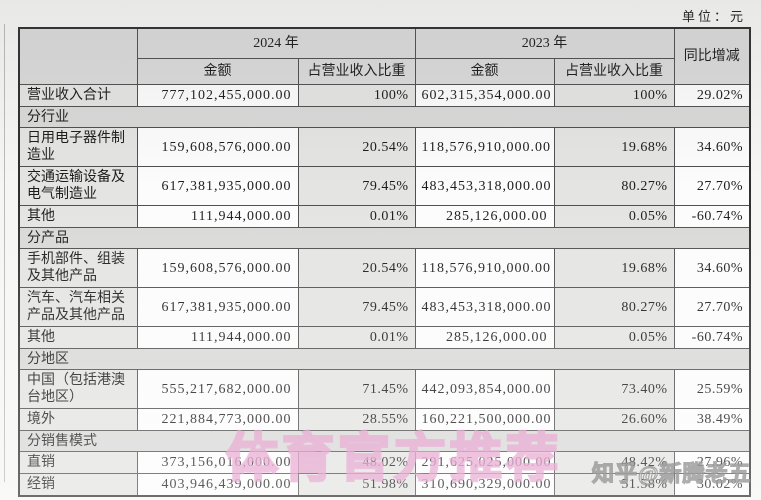  I want to click on page-edge-line, so click(4, 253).